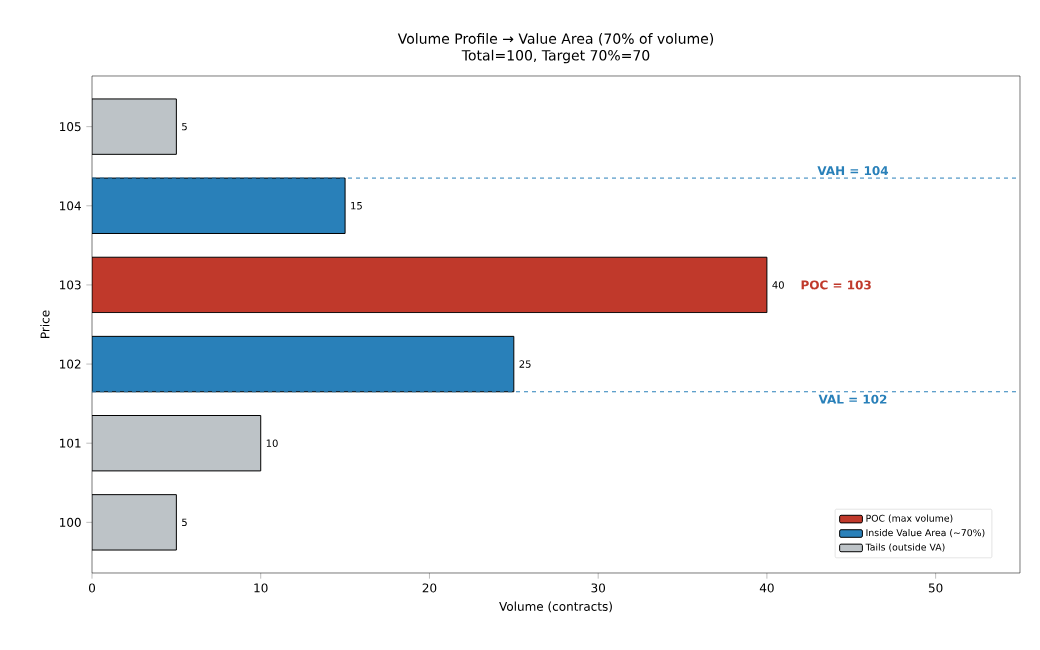 The width and height of the screenshot is (1040, 650). I want to click on x-tick-label: 40, so click(766, 588).